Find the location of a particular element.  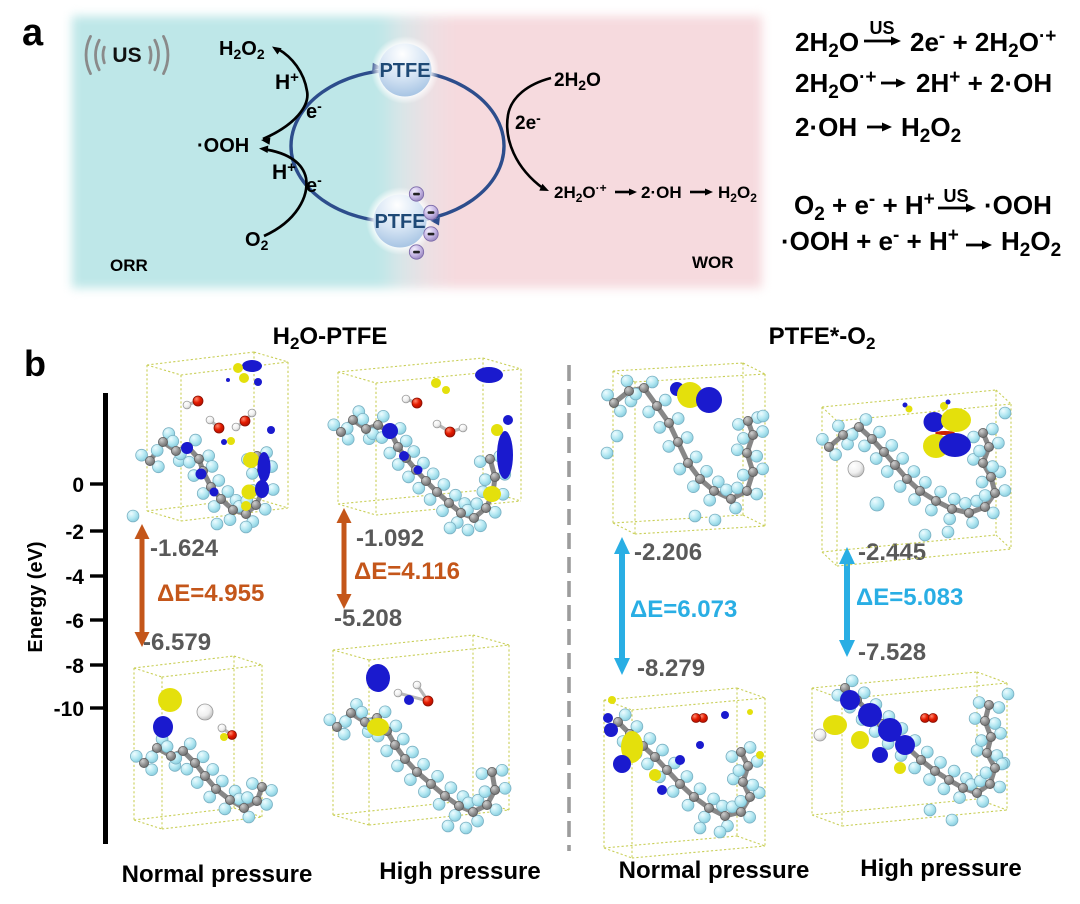

svg-text: -7.528 is located at coordinates (892, 652).